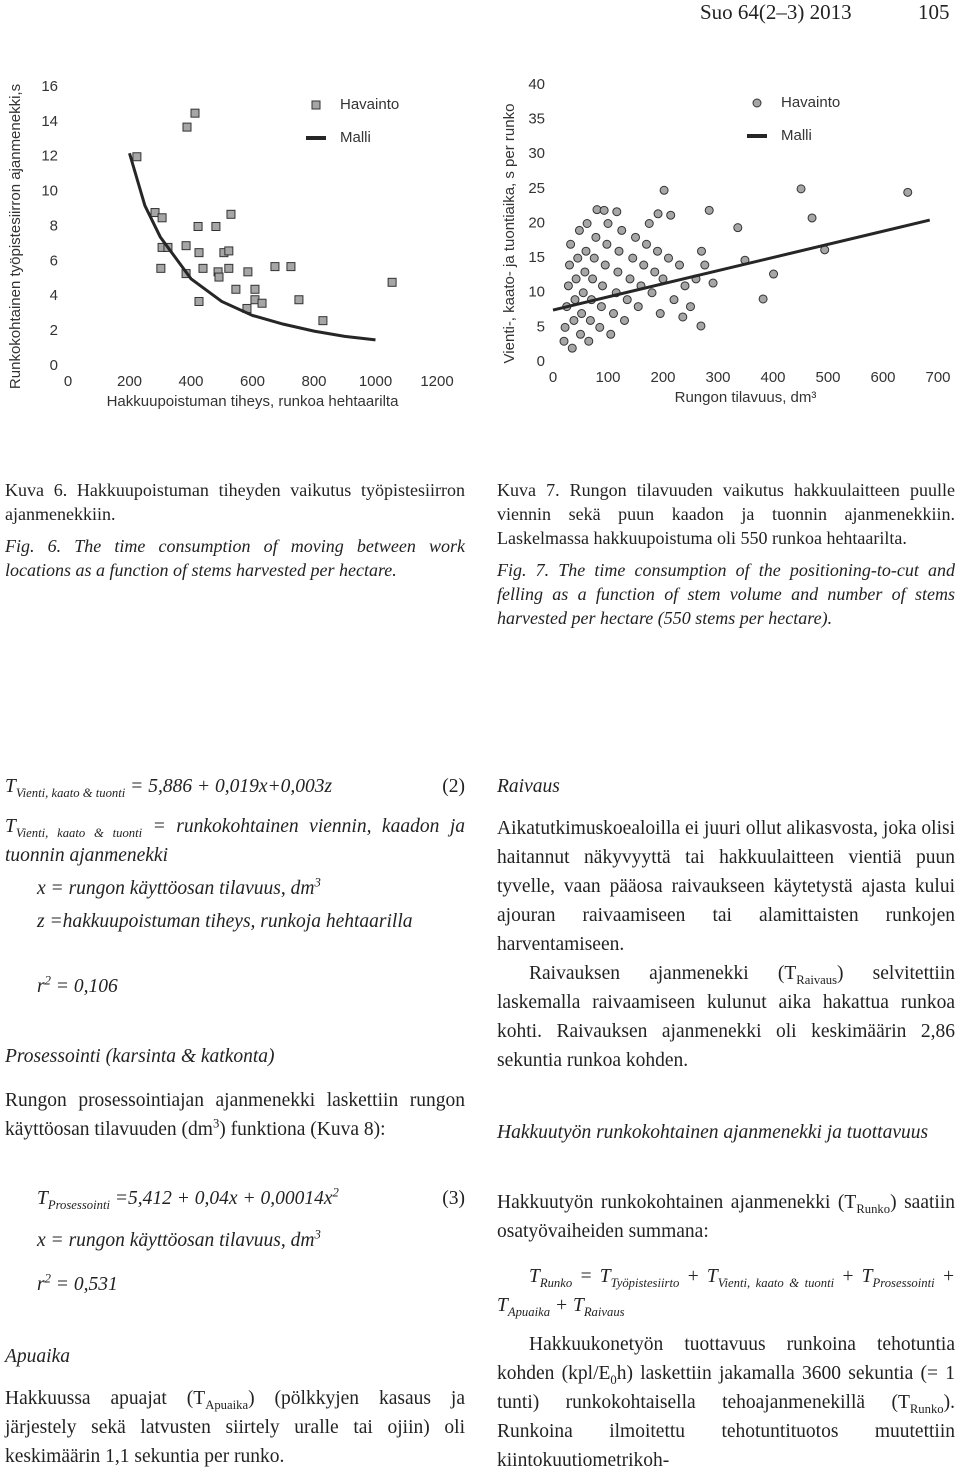 This screenshot has height=1475, width=960. What do you see at coordinates (541, 361) in the screenshot?
I see `y-tick-label: 0` at bounding box center [541, 361].